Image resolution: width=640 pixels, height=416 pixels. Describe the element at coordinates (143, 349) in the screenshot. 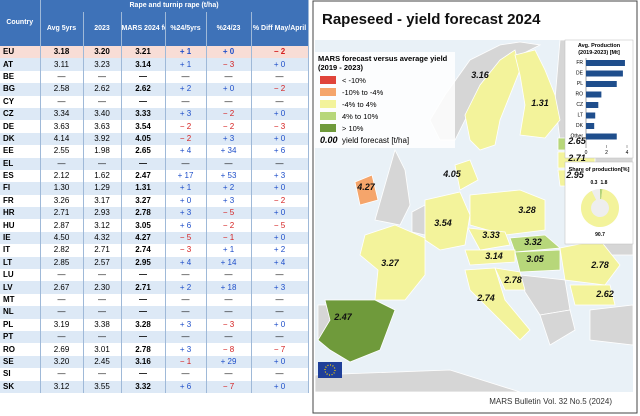

I see `value-cell: 2.78` at that location.